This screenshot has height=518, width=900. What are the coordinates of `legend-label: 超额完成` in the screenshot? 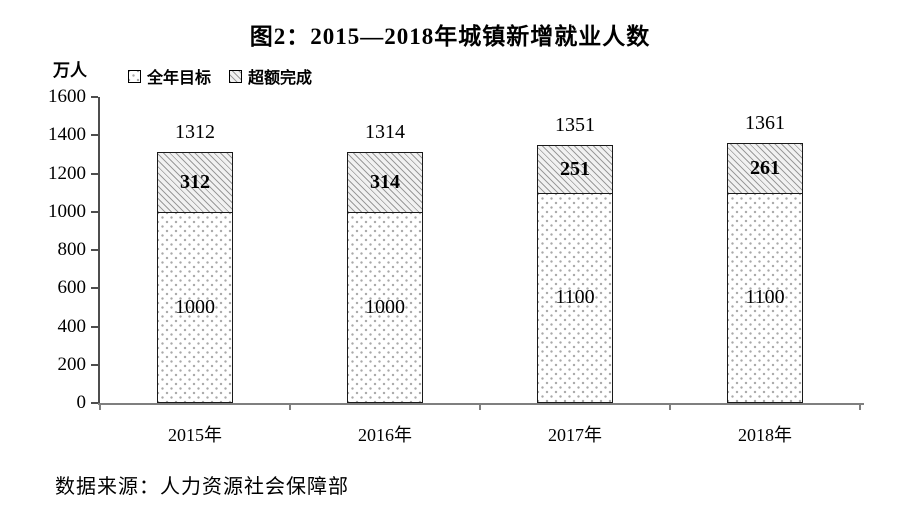 It's located at (280, 78).